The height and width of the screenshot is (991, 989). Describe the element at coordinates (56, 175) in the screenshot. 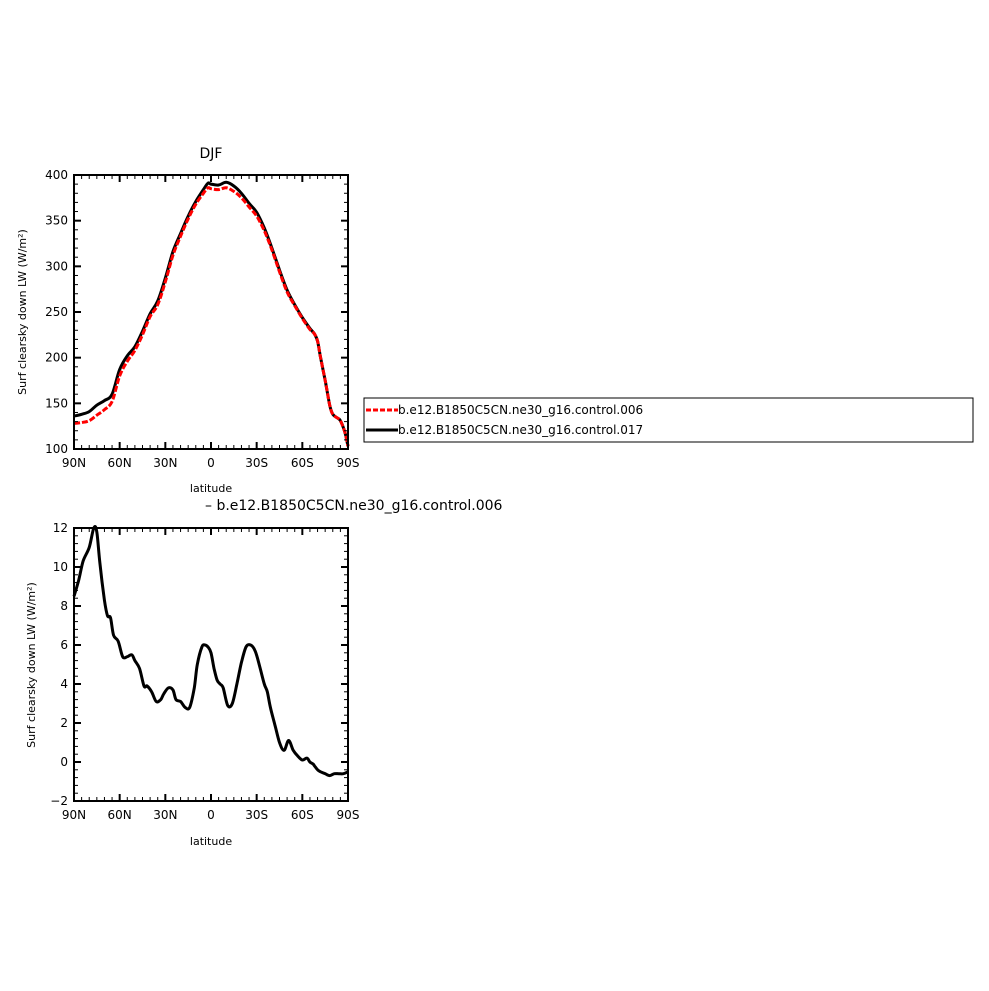

I see `top-y-tick-label: 400` at that location.